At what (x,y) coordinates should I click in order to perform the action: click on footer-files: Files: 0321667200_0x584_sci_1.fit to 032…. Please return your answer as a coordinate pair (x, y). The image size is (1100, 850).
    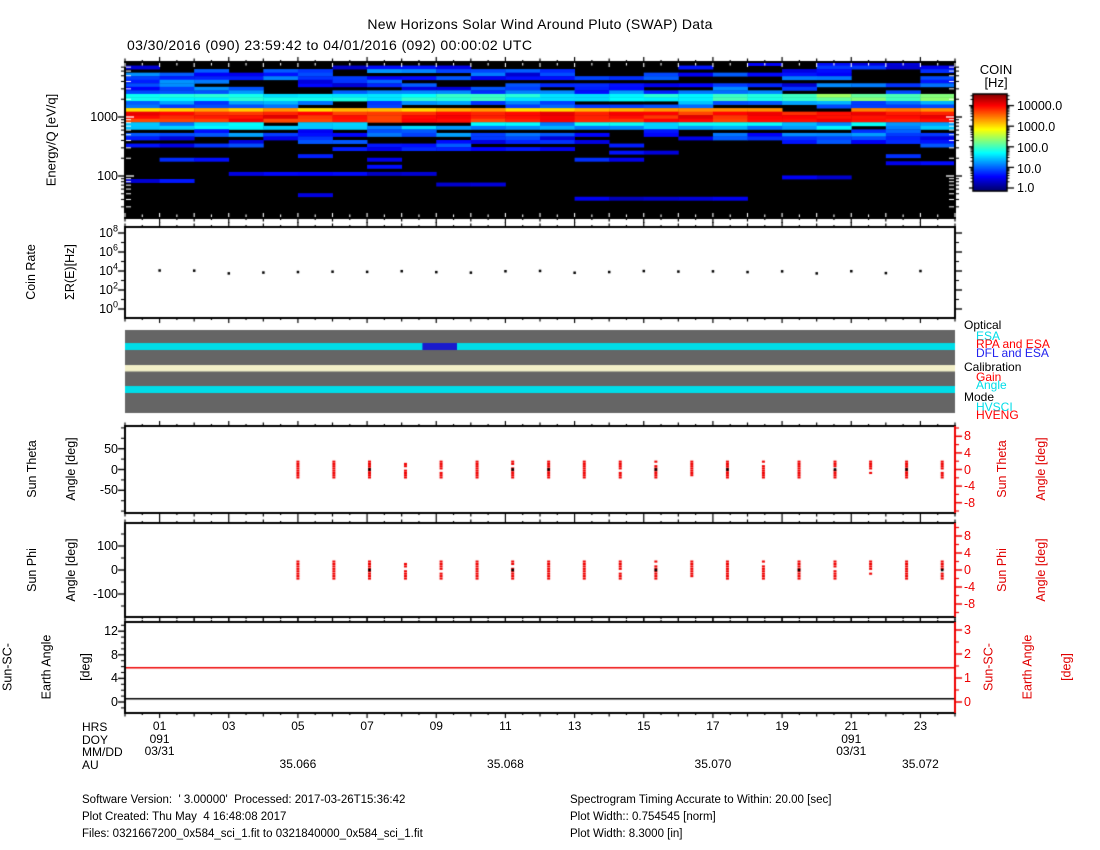
    Looking at the image, I should click on (252, 834).